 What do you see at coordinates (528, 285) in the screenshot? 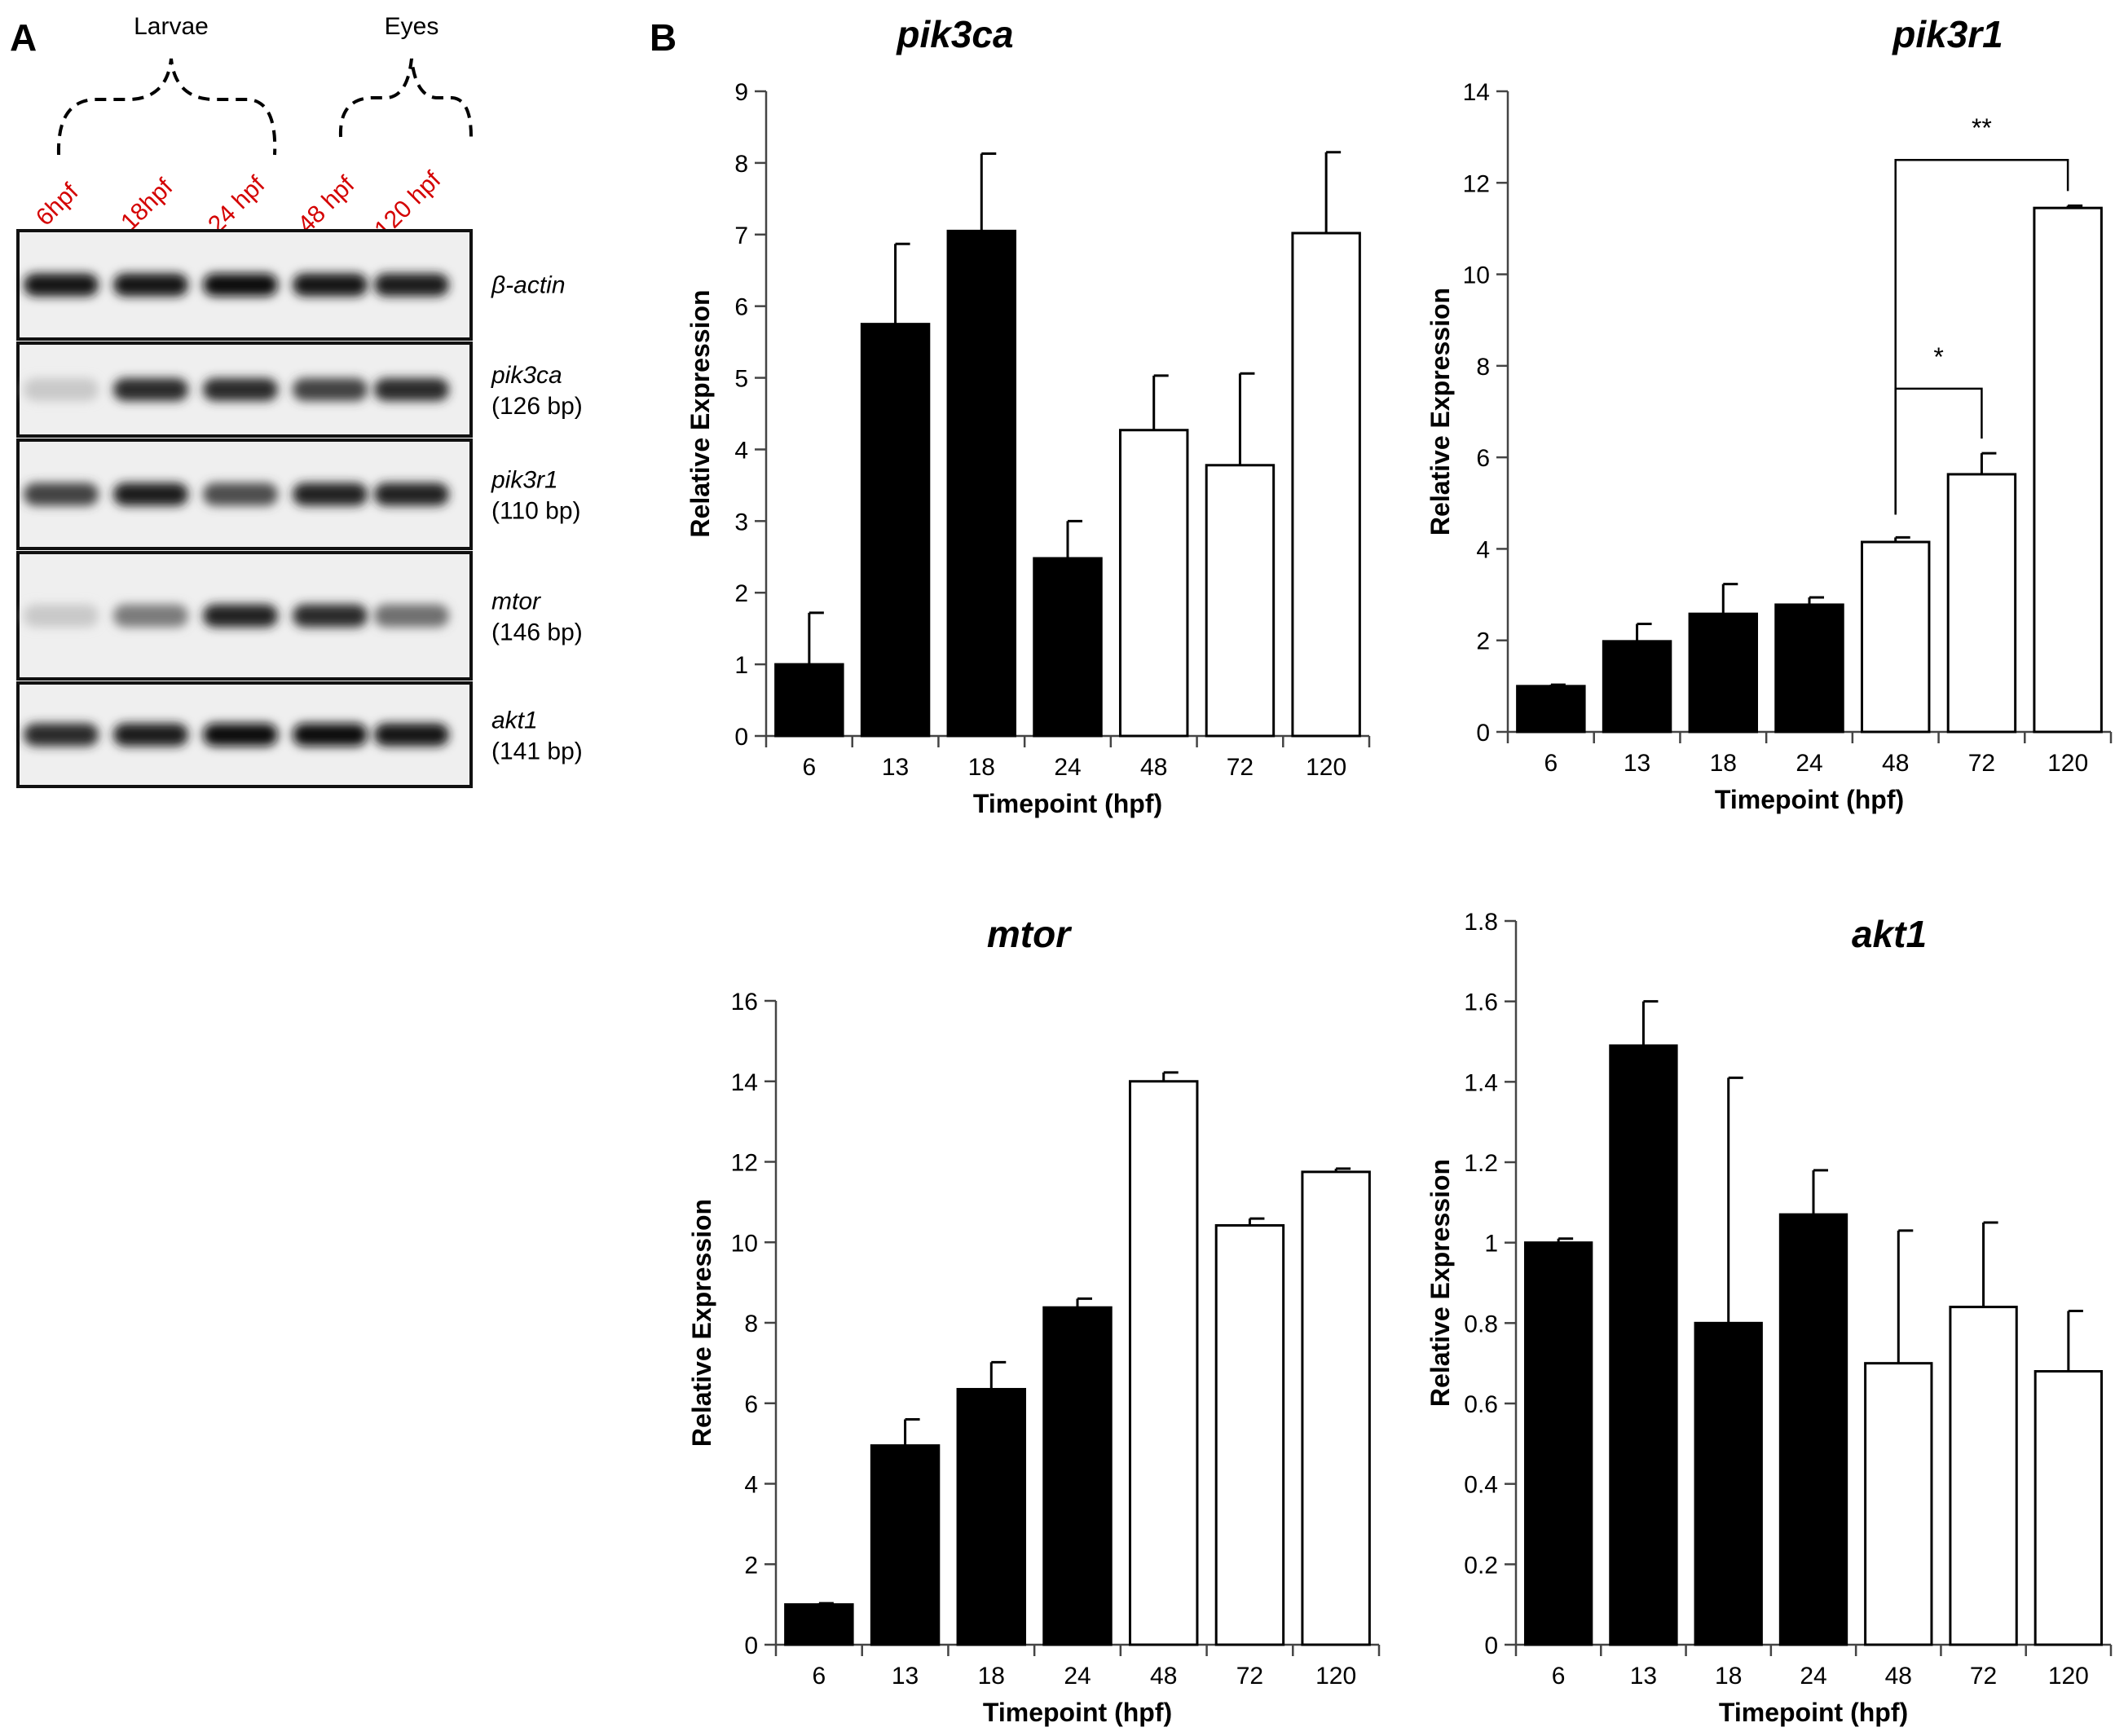
I see `gel-label: β-actin` at bounding box center [528, 285].